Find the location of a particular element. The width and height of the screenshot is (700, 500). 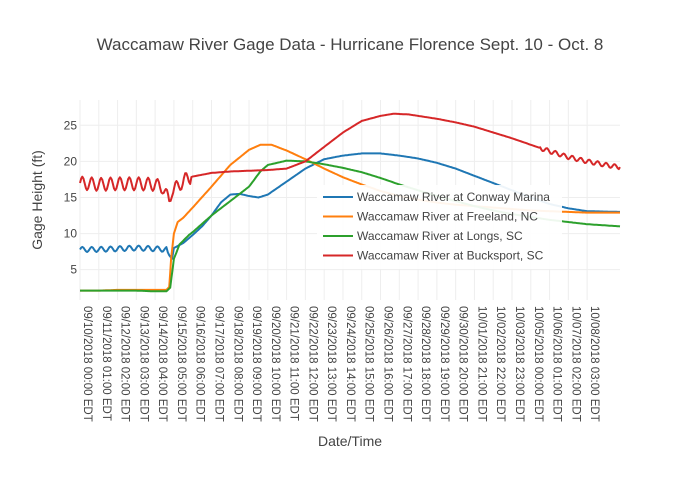

x-tick-label: 09/26/2018 16:00 EDT is located at coordinates (388, 364).